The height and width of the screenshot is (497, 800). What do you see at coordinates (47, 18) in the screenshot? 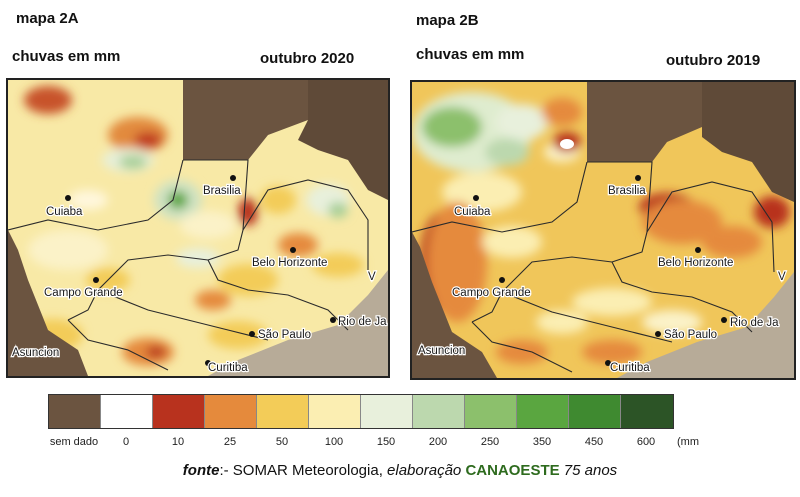
I see `map-a-id-label: mapa 2A` at bounding box center [47, 18].